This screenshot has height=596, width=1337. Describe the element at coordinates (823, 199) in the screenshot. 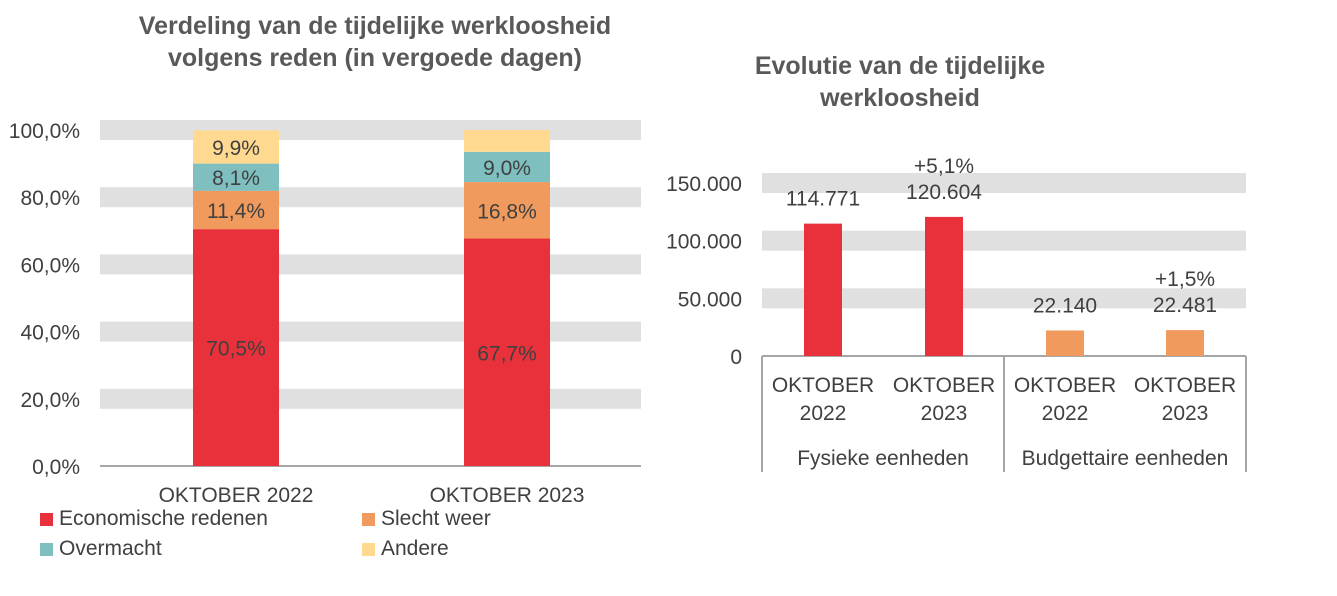

I see `data-label: 114.771` at that location.